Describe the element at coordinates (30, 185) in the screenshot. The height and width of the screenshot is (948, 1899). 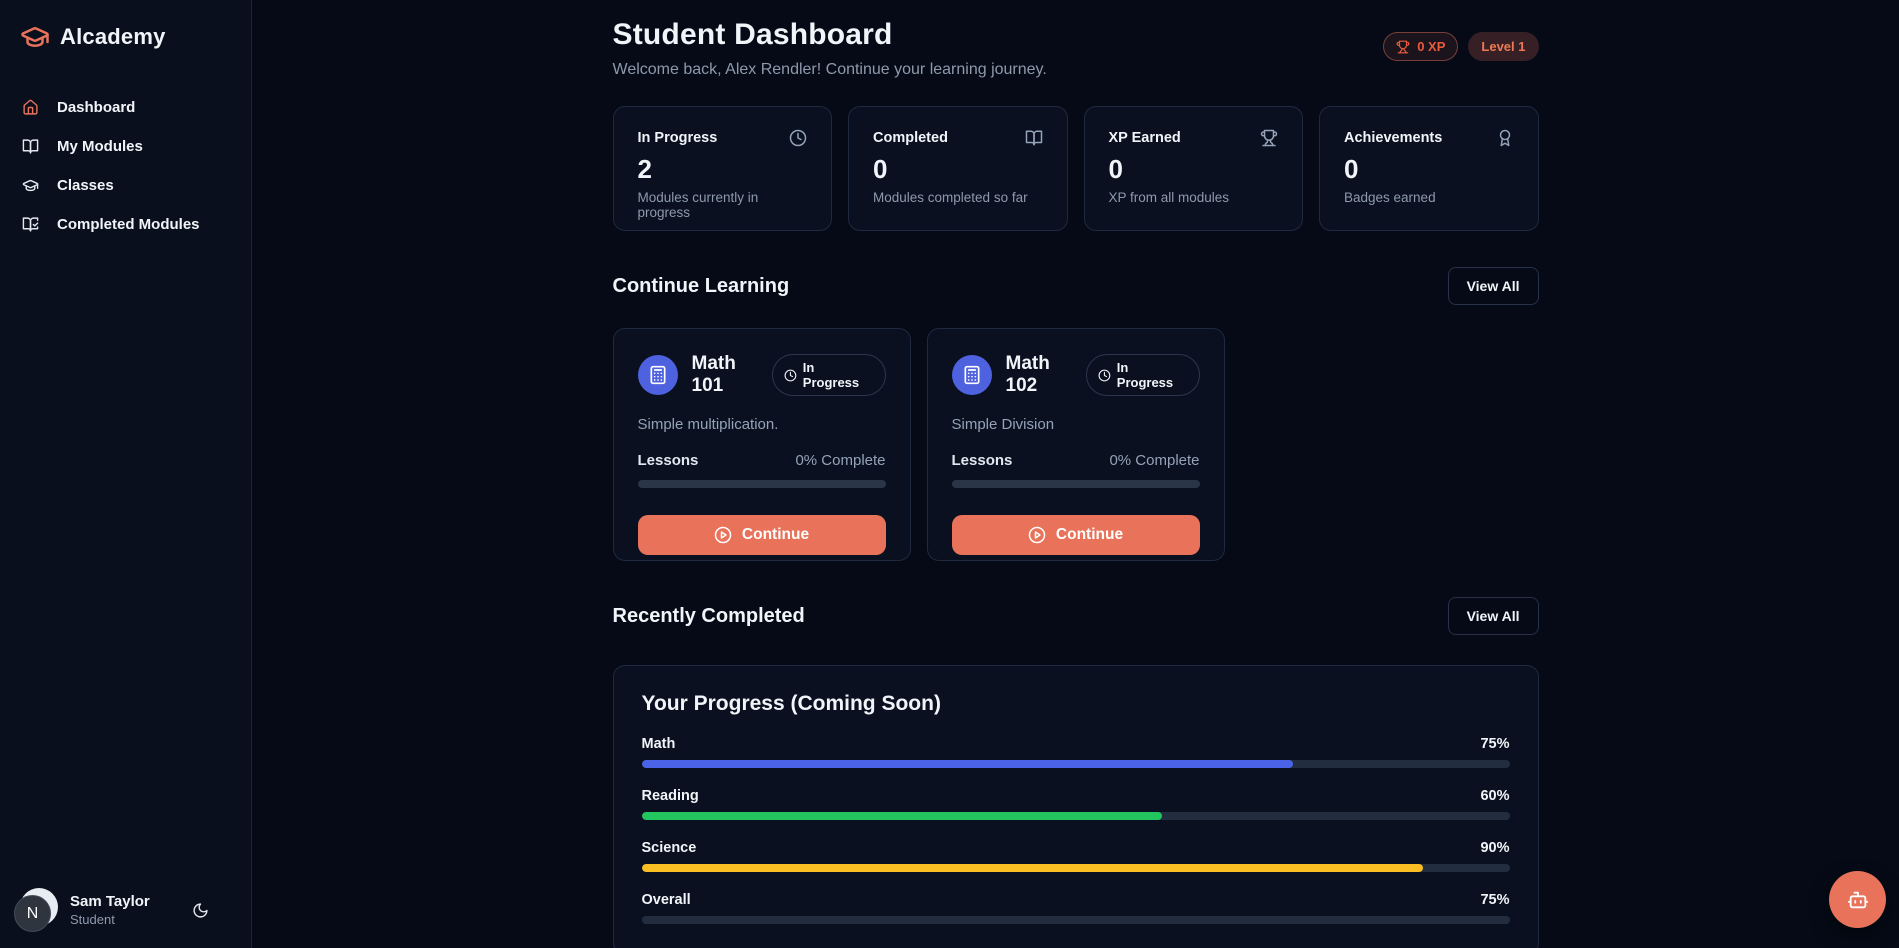
I see `graduation-cap-icon` at that location.